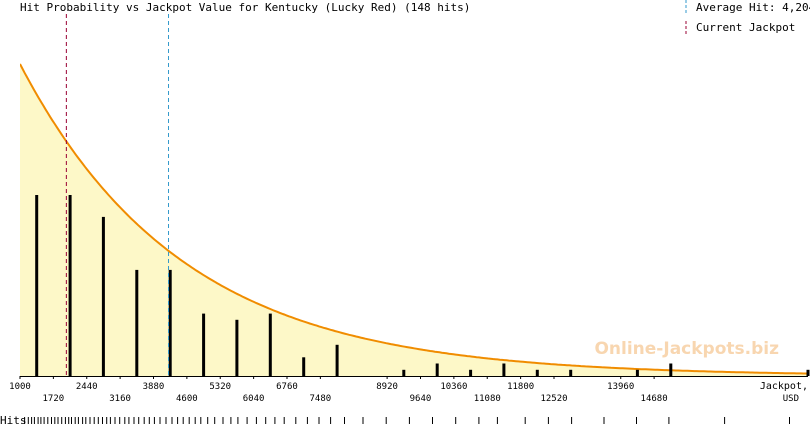 Image resolution: width=810 pixels, height=425 pixels. What do you see at coordinates (54, 399) in the screenshot?
I see `x-tick-label: 1720` at bounding box center [54, 399].